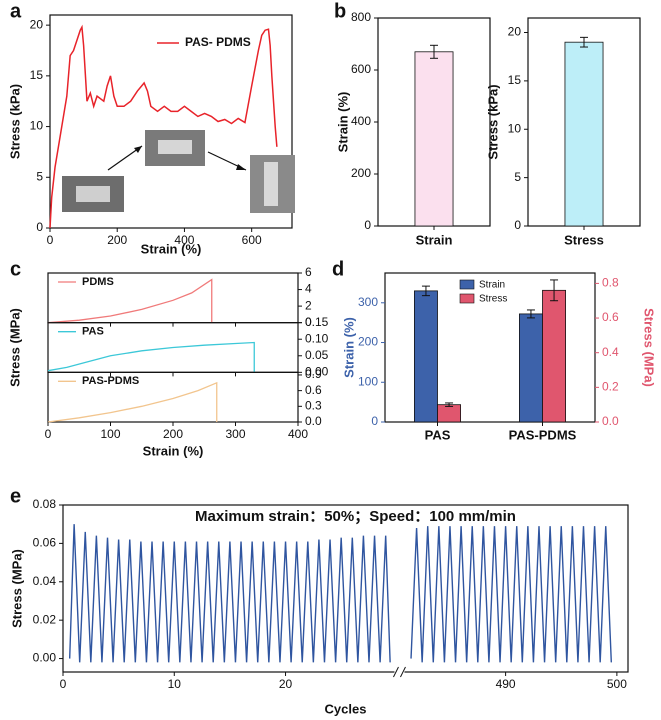 The image size is (661, 720). I want to click on x-tick-label: 10, so click(175, 684).